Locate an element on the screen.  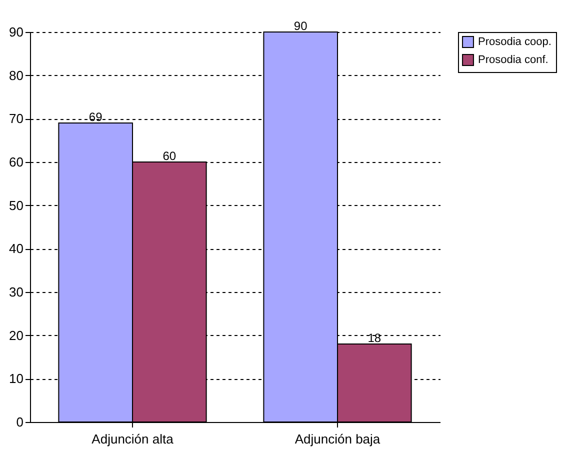
y-tick-label: 60 is located at coordinates (16, 162).